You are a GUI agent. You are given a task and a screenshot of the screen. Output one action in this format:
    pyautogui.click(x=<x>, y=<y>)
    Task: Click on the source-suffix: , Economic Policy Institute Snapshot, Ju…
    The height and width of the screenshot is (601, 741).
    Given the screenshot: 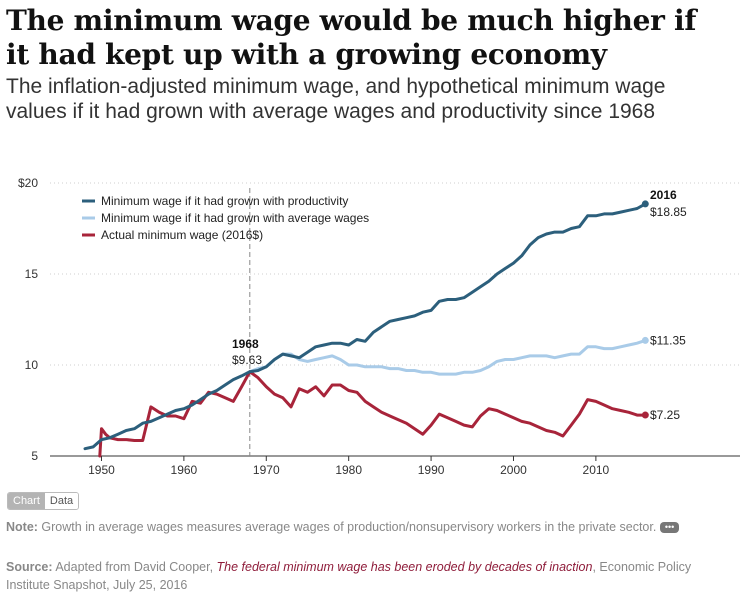 What is the action you would take?
    pyautogui.click(x=349, y=576)
    